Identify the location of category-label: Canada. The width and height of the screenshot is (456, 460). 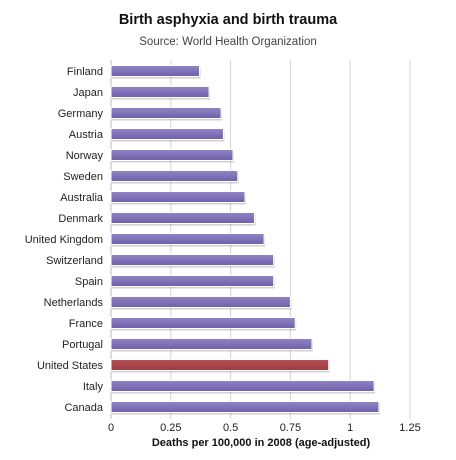
(83, 408).